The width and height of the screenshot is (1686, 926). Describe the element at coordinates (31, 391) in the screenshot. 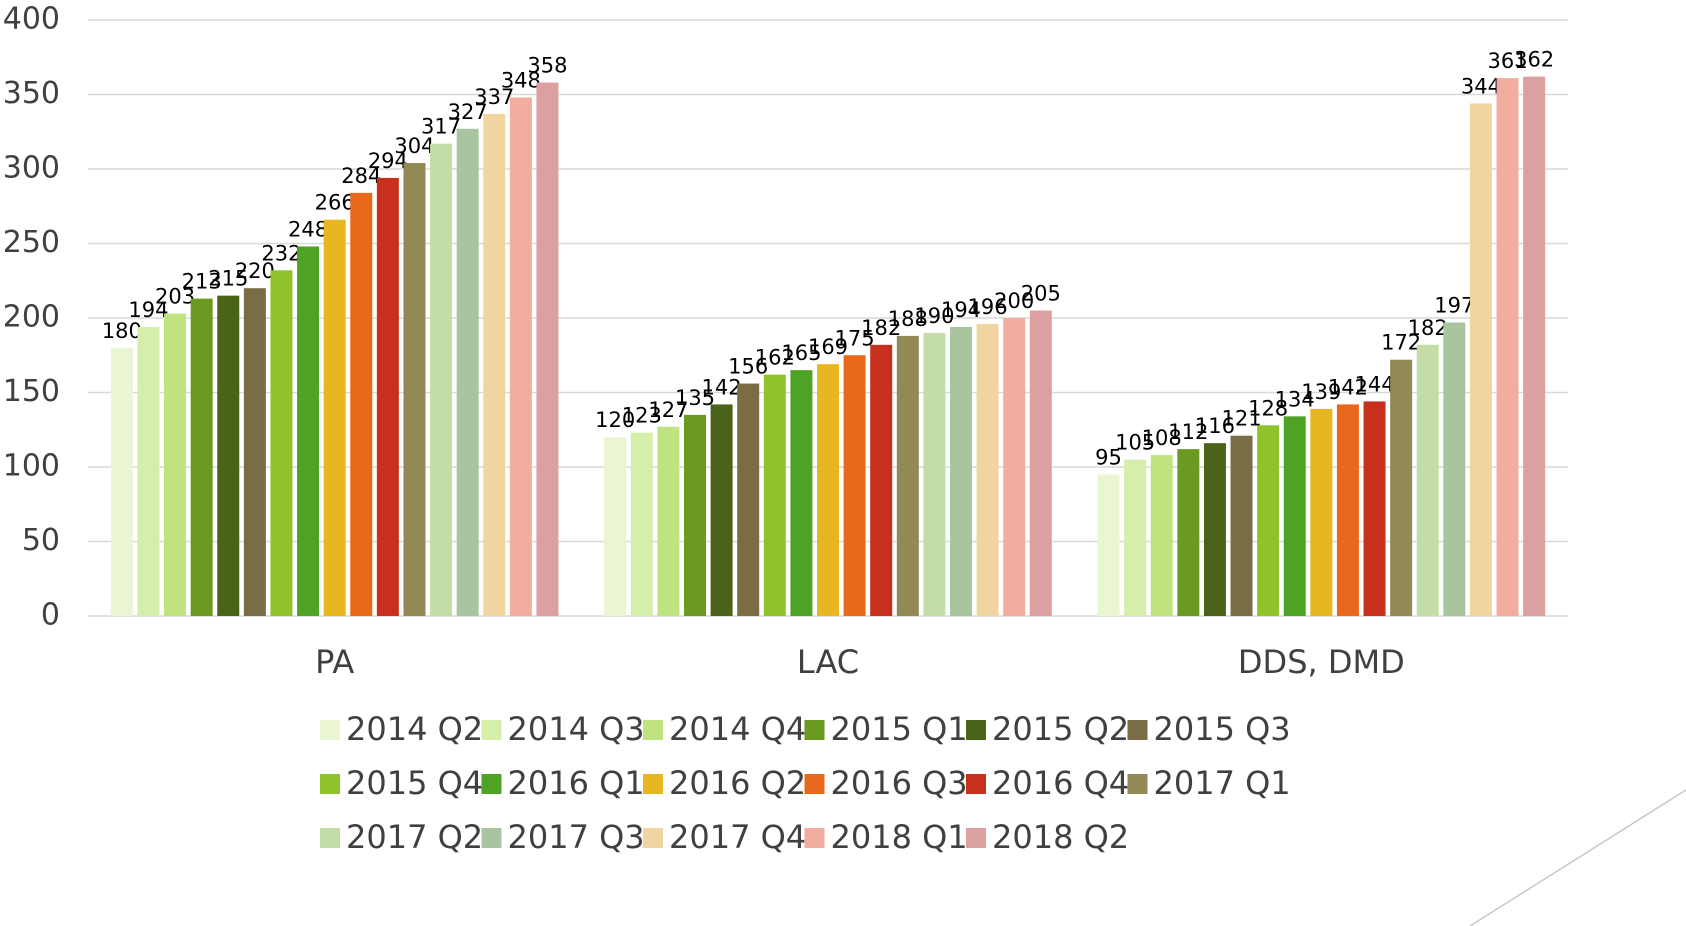

I see `y-tick-label: 150` at that location.